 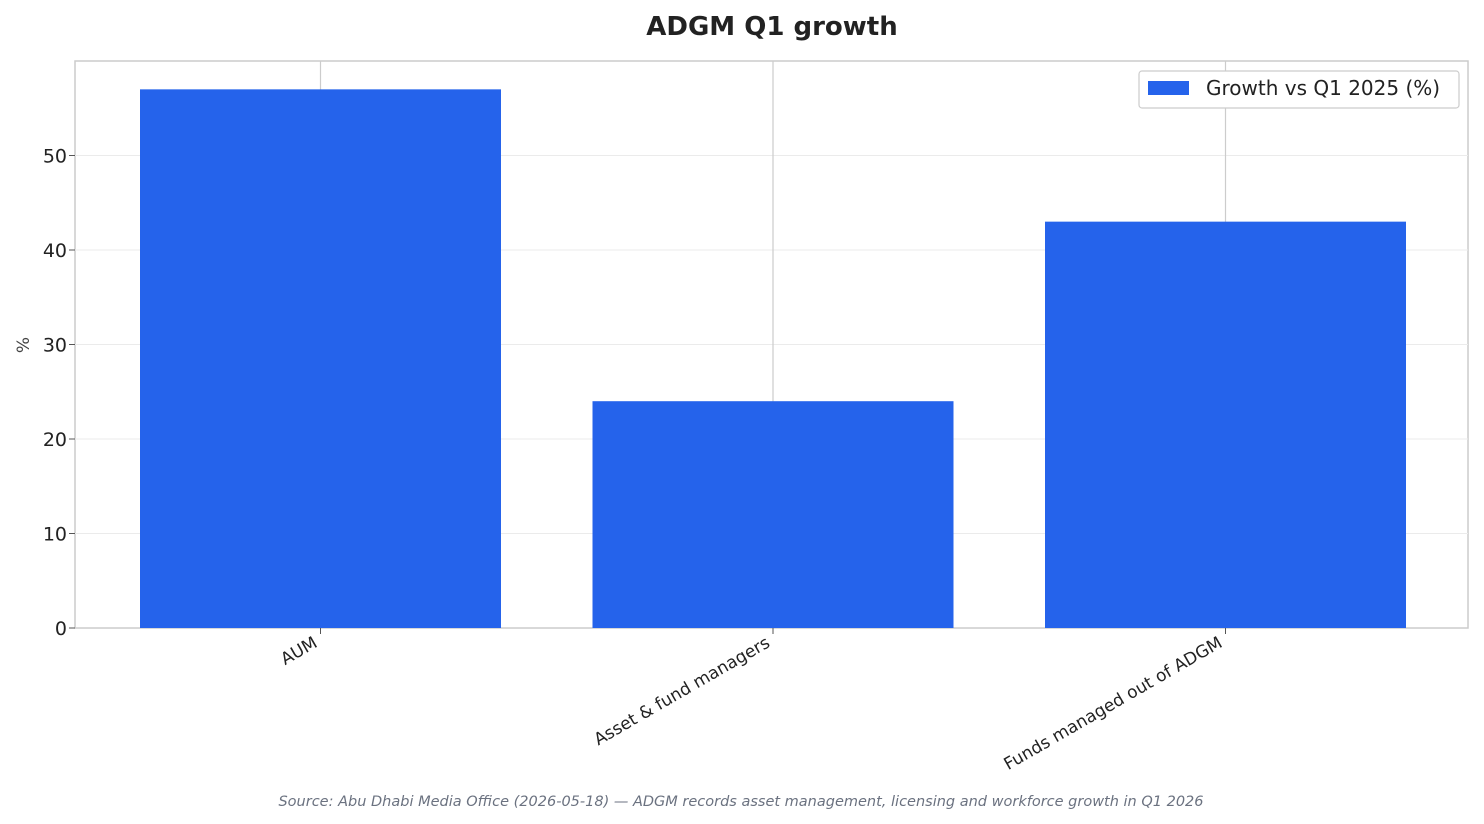 I want to click on x-tick-label: AUM, so click(x=299, y=651).